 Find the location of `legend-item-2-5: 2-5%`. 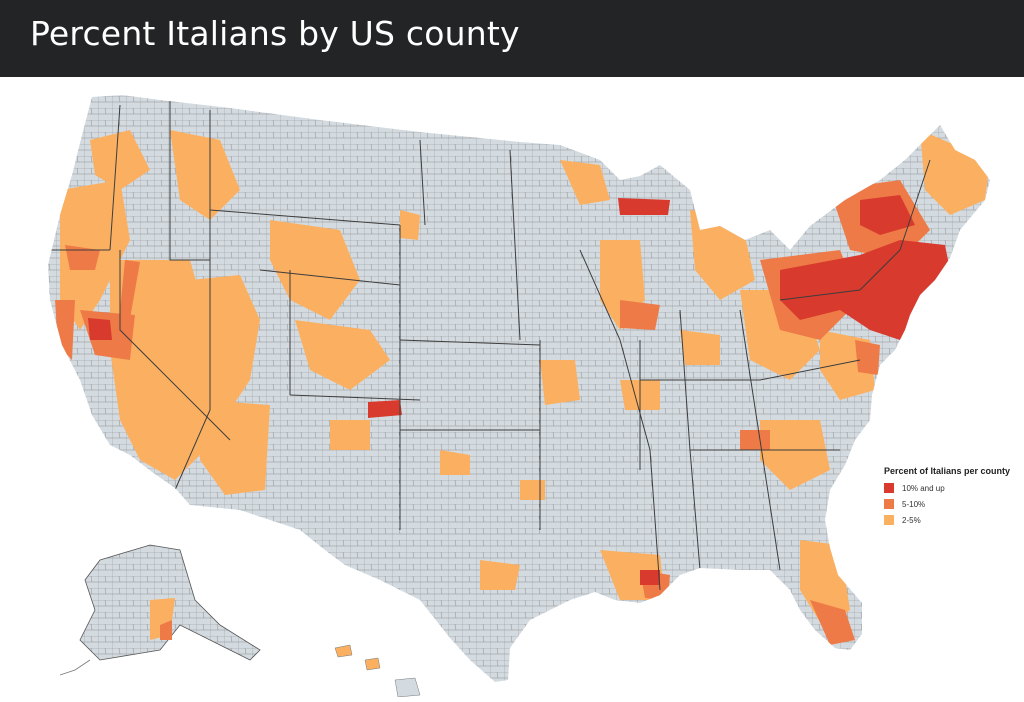

legend-item-2-5: 2-5% is located at coordinates (954, 520).